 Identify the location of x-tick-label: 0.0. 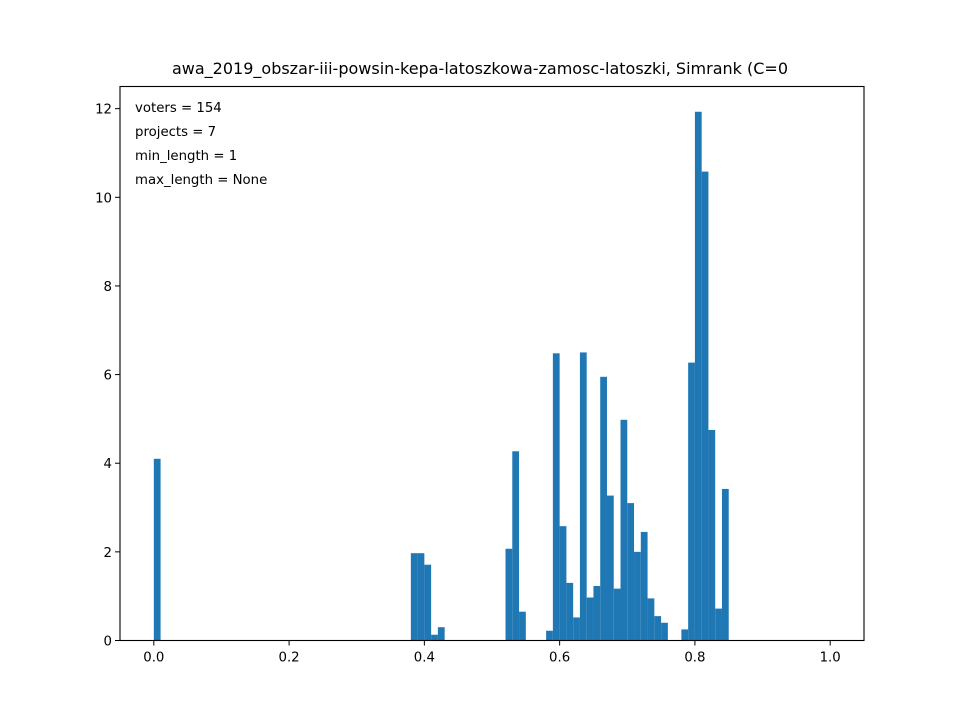
(153, 658).